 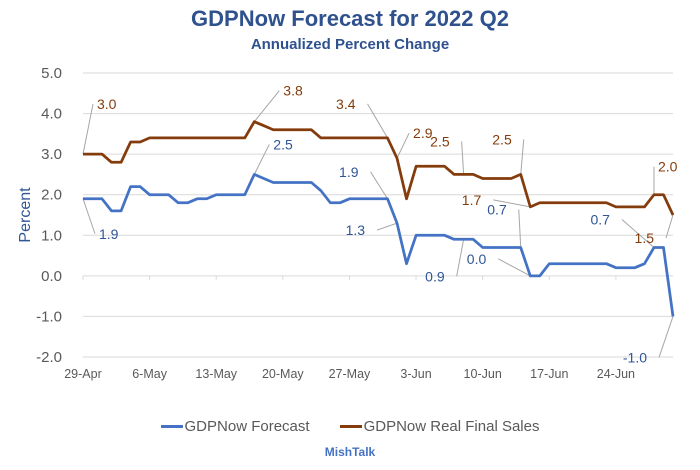 I want to click on data-label: 3.0, so click(x=107, y=104).